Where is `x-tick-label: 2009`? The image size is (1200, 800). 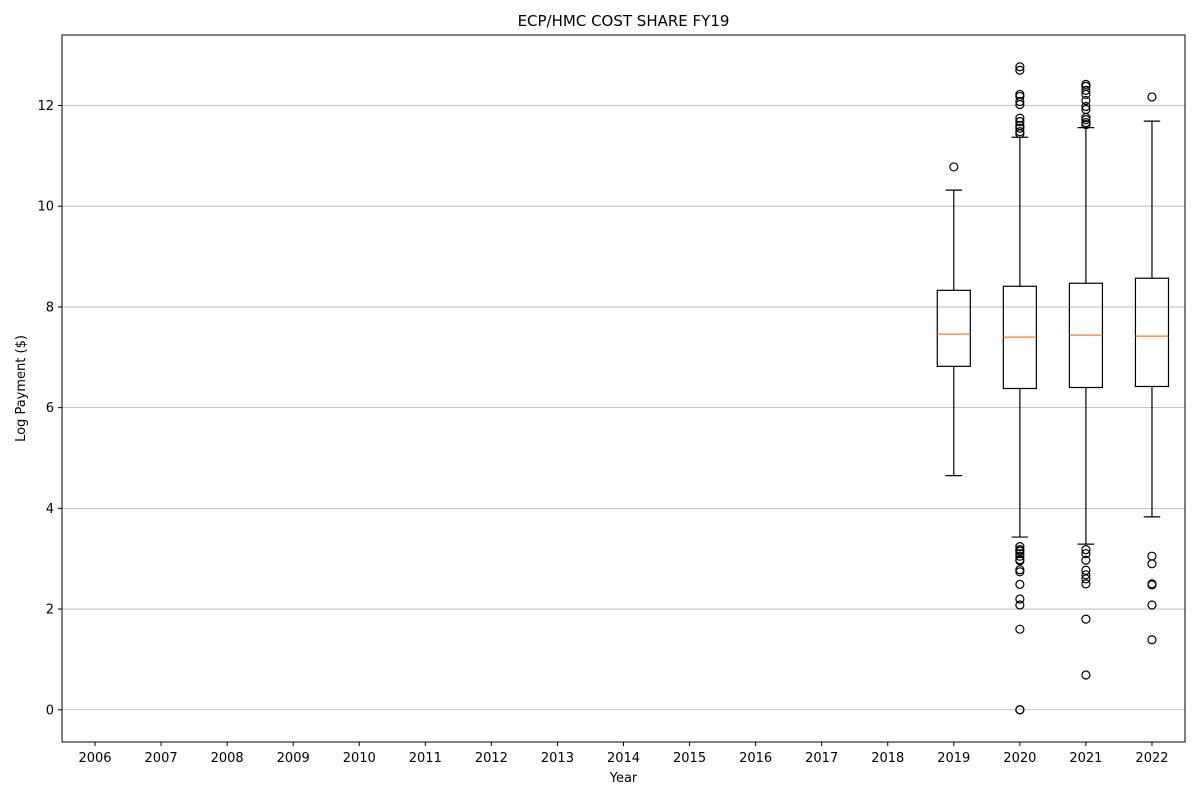 x-tick-label: 2009 is located at coordinates (293, 758).